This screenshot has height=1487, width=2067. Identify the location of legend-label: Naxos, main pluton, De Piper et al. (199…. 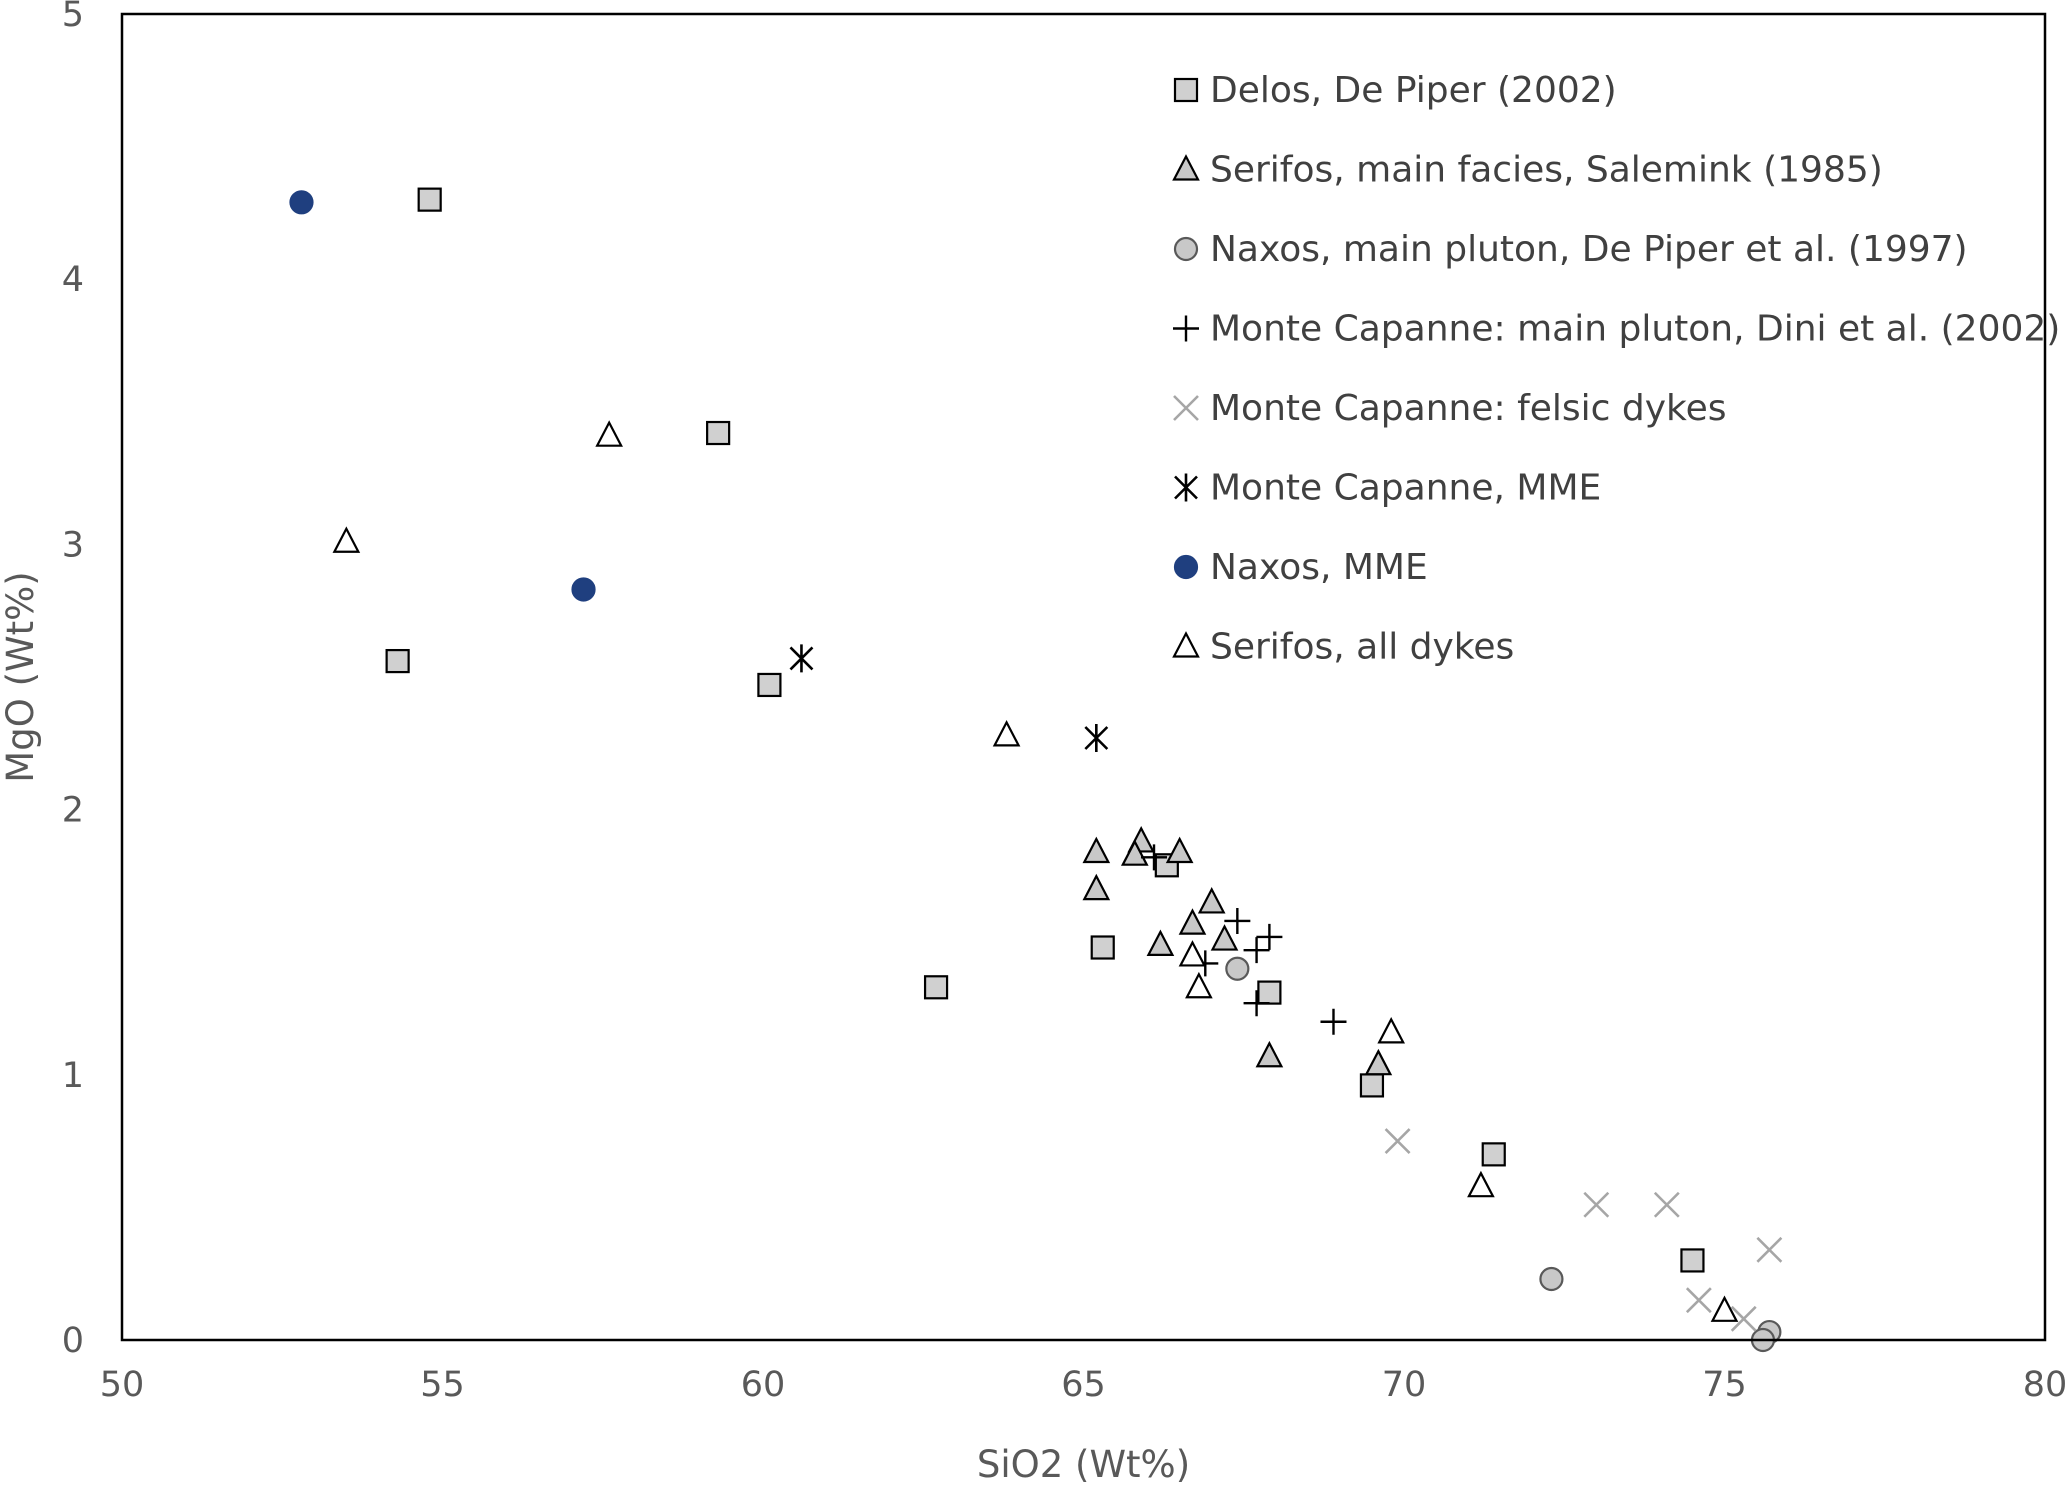
(1589, 249).